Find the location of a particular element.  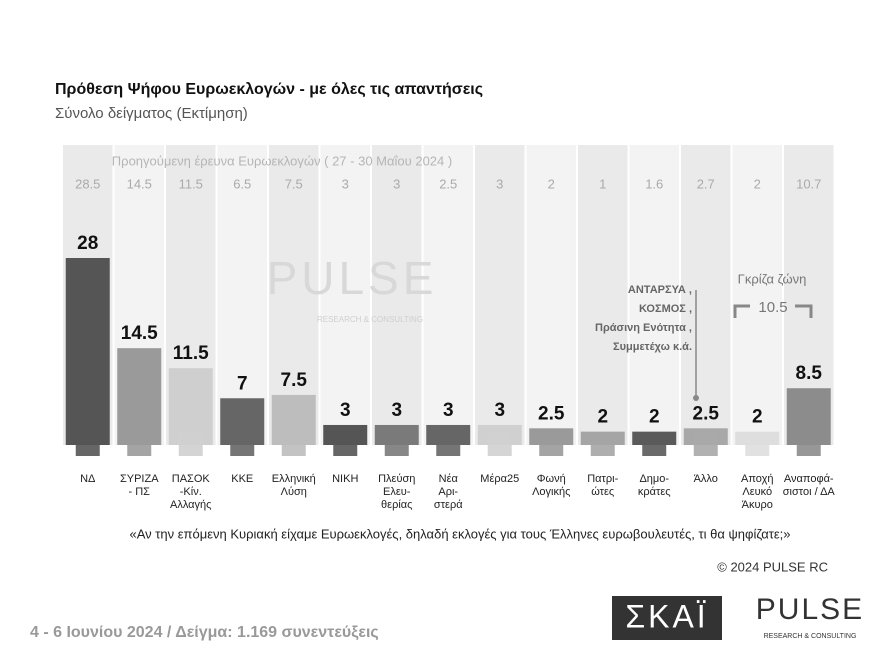

previous-value: 1 is located at coordinates (602, 183).